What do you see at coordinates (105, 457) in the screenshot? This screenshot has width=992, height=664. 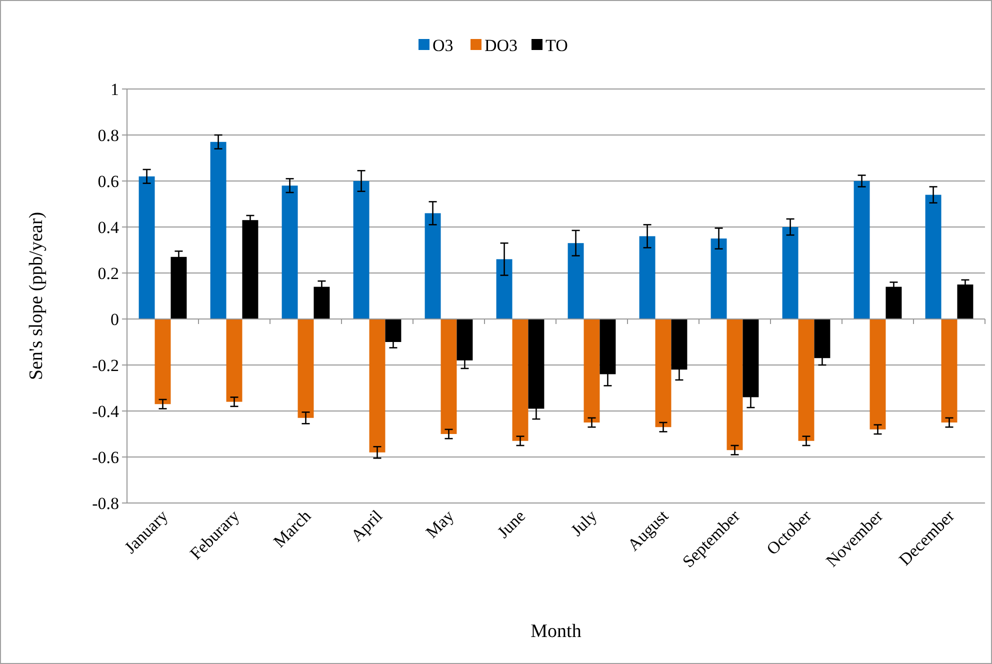 I see `y-tick-label: -0.6` at bounding box center [105, 457].